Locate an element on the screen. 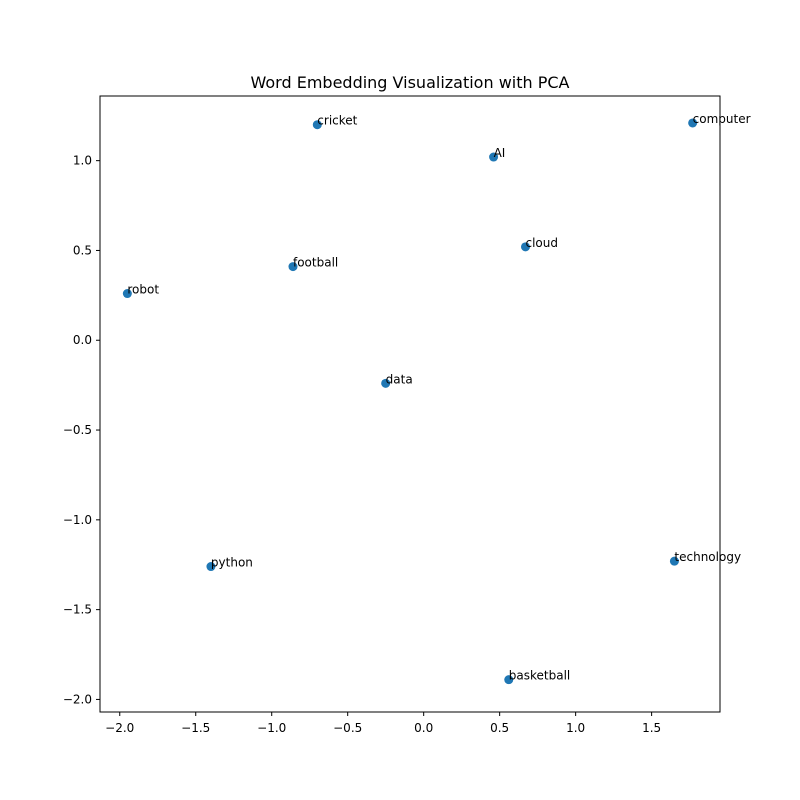 This screenshot has width=800, height=800. x-tick-label: 0.0 is located at coordinates (423, 728).